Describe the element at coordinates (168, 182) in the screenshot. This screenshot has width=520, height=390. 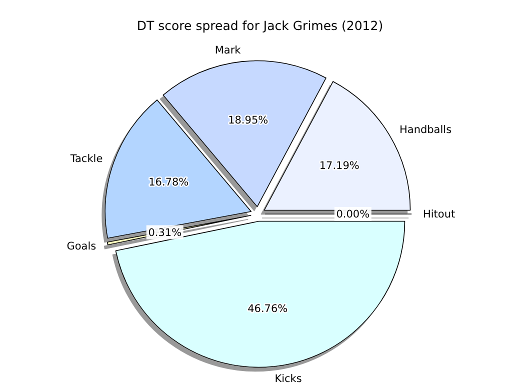
I see `data-label: 16.78%` at that location.